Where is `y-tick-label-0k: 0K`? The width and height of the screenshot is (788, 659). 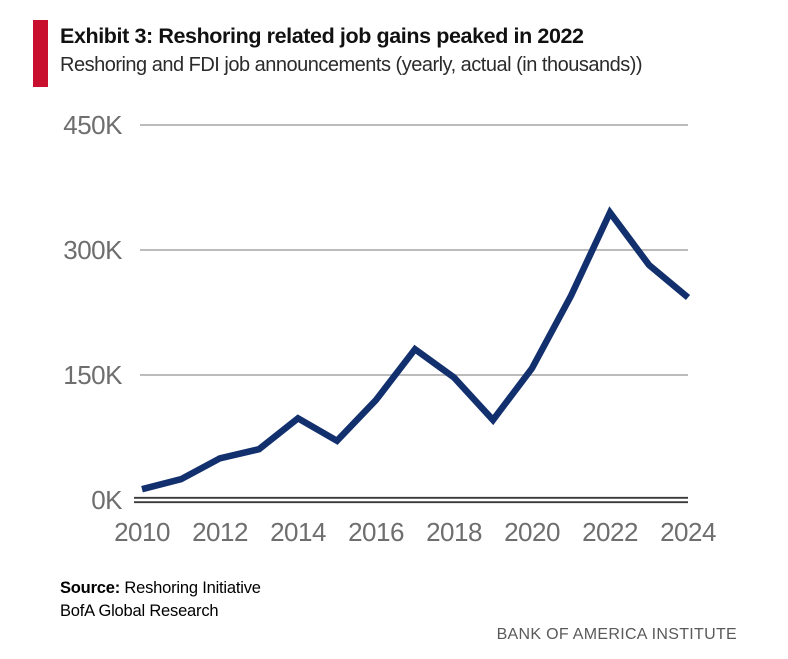
y-tick-label-0k: 0K is located at coordinates (107, 500).